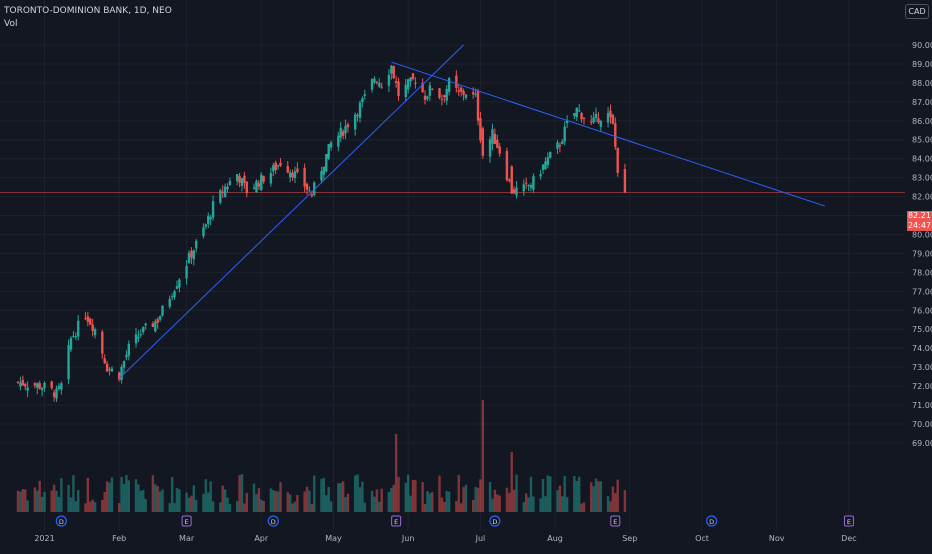 Image resolution: width=932 pixels, height=554 pixels. What do you see at coordinates (922, 329) in the screenshot?
I see `y-tick-label: 75.00` at bounding box center [922, 329].